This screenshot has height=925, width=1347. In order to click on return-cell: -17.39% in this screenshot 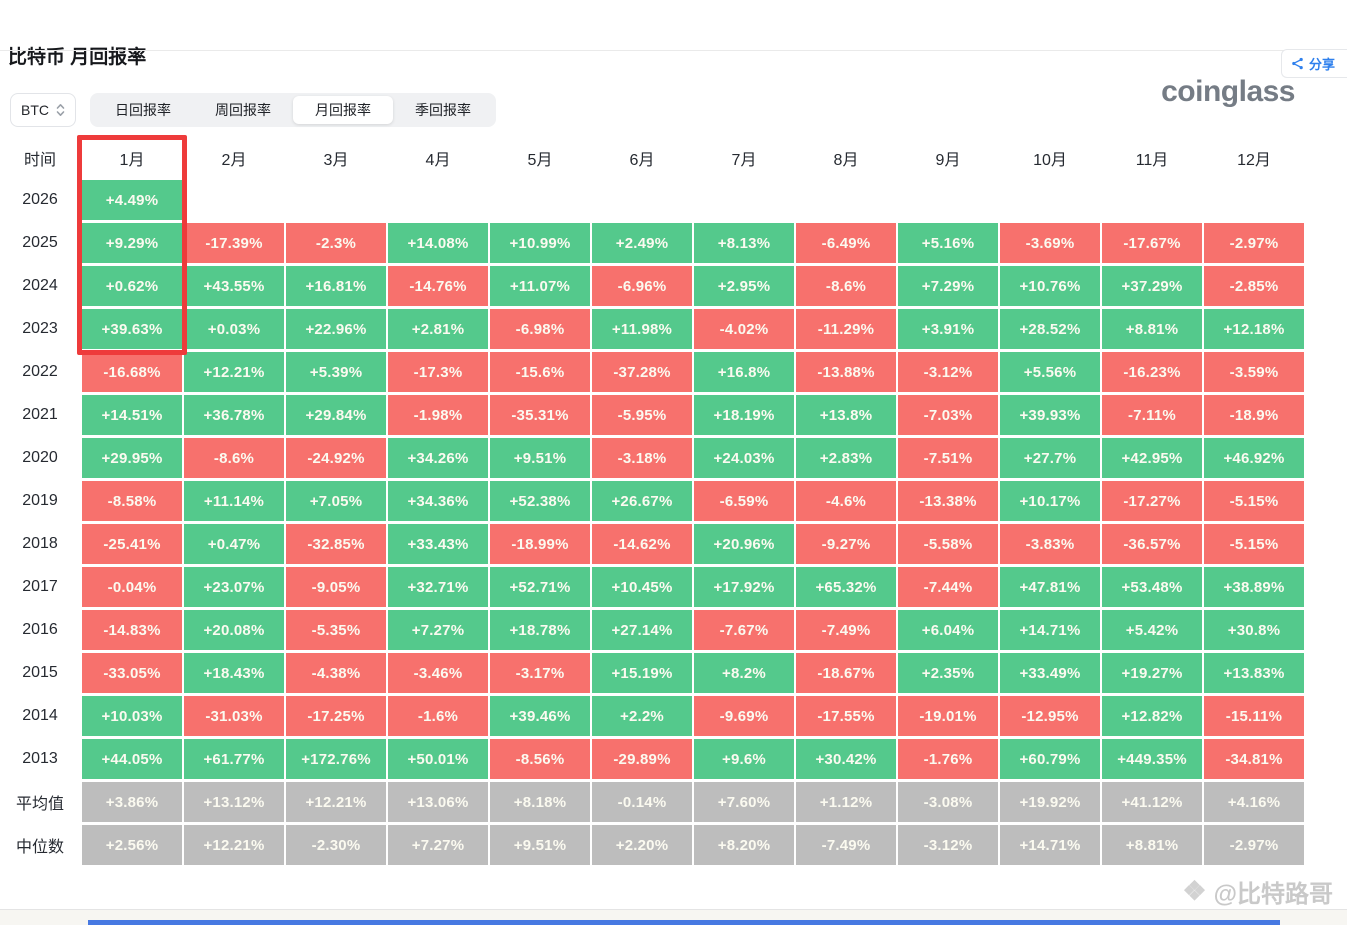, I will do `click(234, 243)`.